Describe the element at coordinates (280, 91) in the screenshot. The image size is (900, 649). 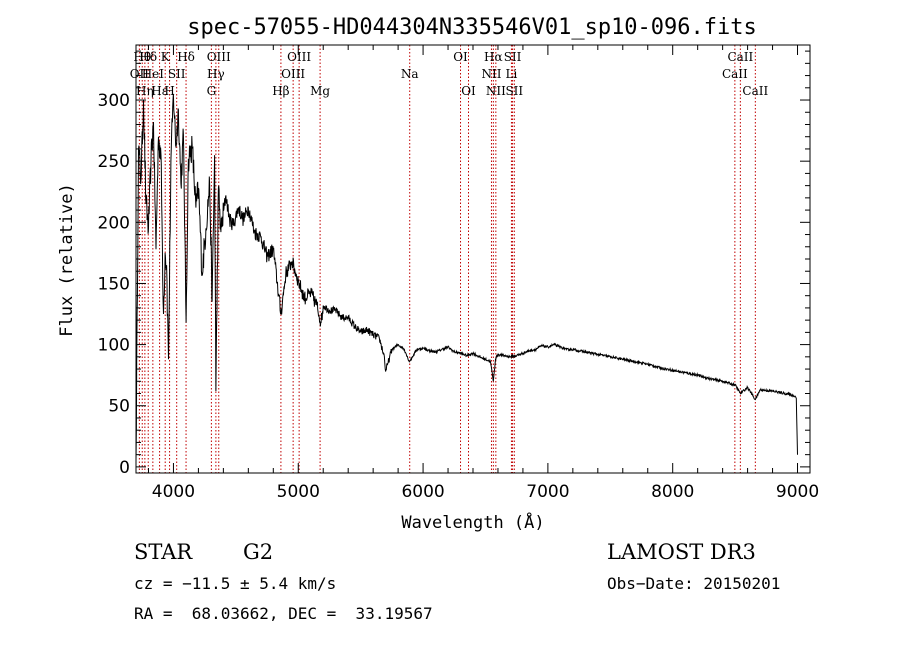
I see `marker-label-hβ: Hβ` at that location.